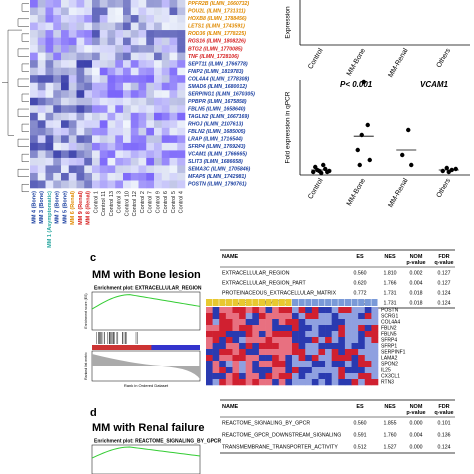  Describe the element at coordinates (86, 366) in the screenshot. I see `axis-label: Ranked list metric` at that location.